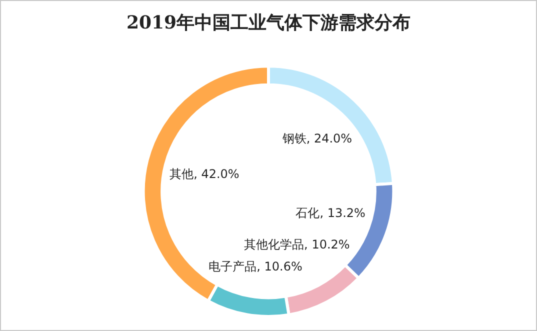 The height and width of the screenshot is (331, 537). I want to click on slice-label: 钢铁, 24.0%, so click(316, 139).